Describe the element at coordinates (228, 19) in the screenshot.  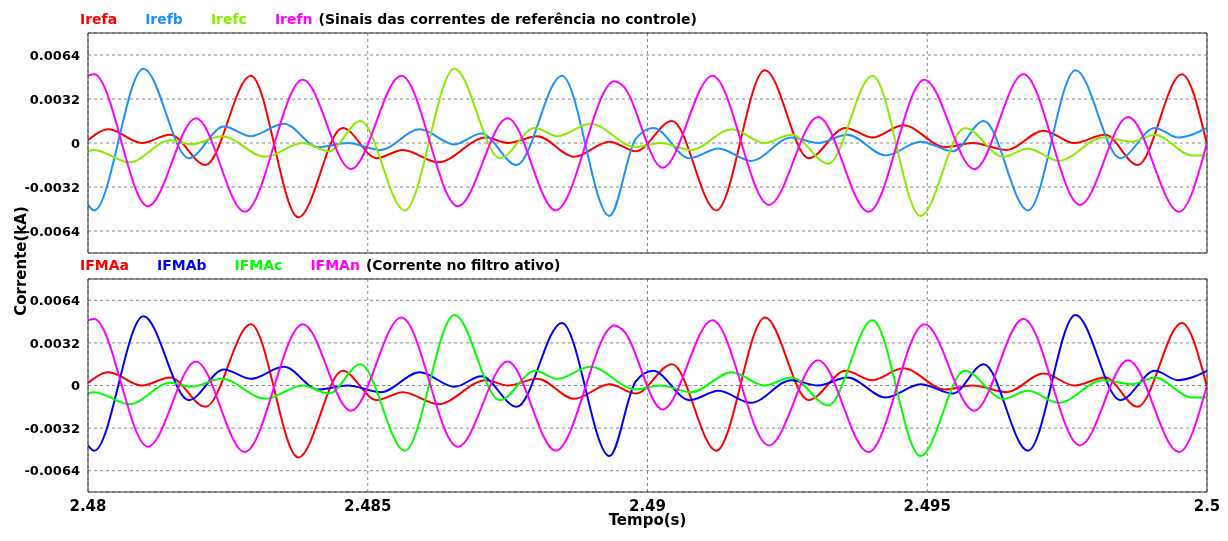
I see `text: Irefc` at that location.